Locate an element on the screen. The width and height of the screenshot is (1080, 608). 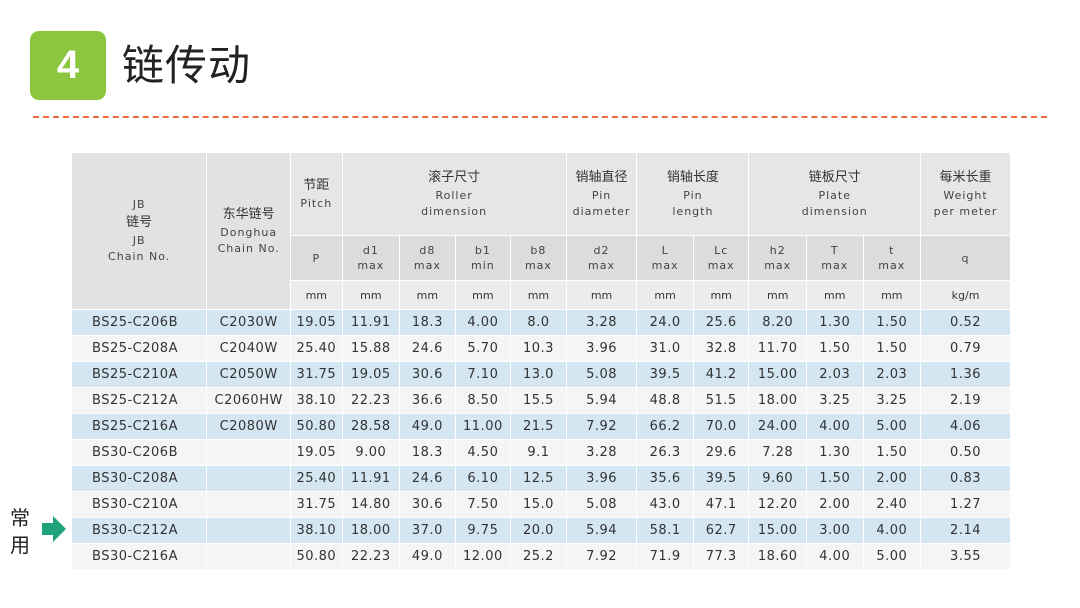
value-cell: 37.0 is located at coordinates (427, 530).